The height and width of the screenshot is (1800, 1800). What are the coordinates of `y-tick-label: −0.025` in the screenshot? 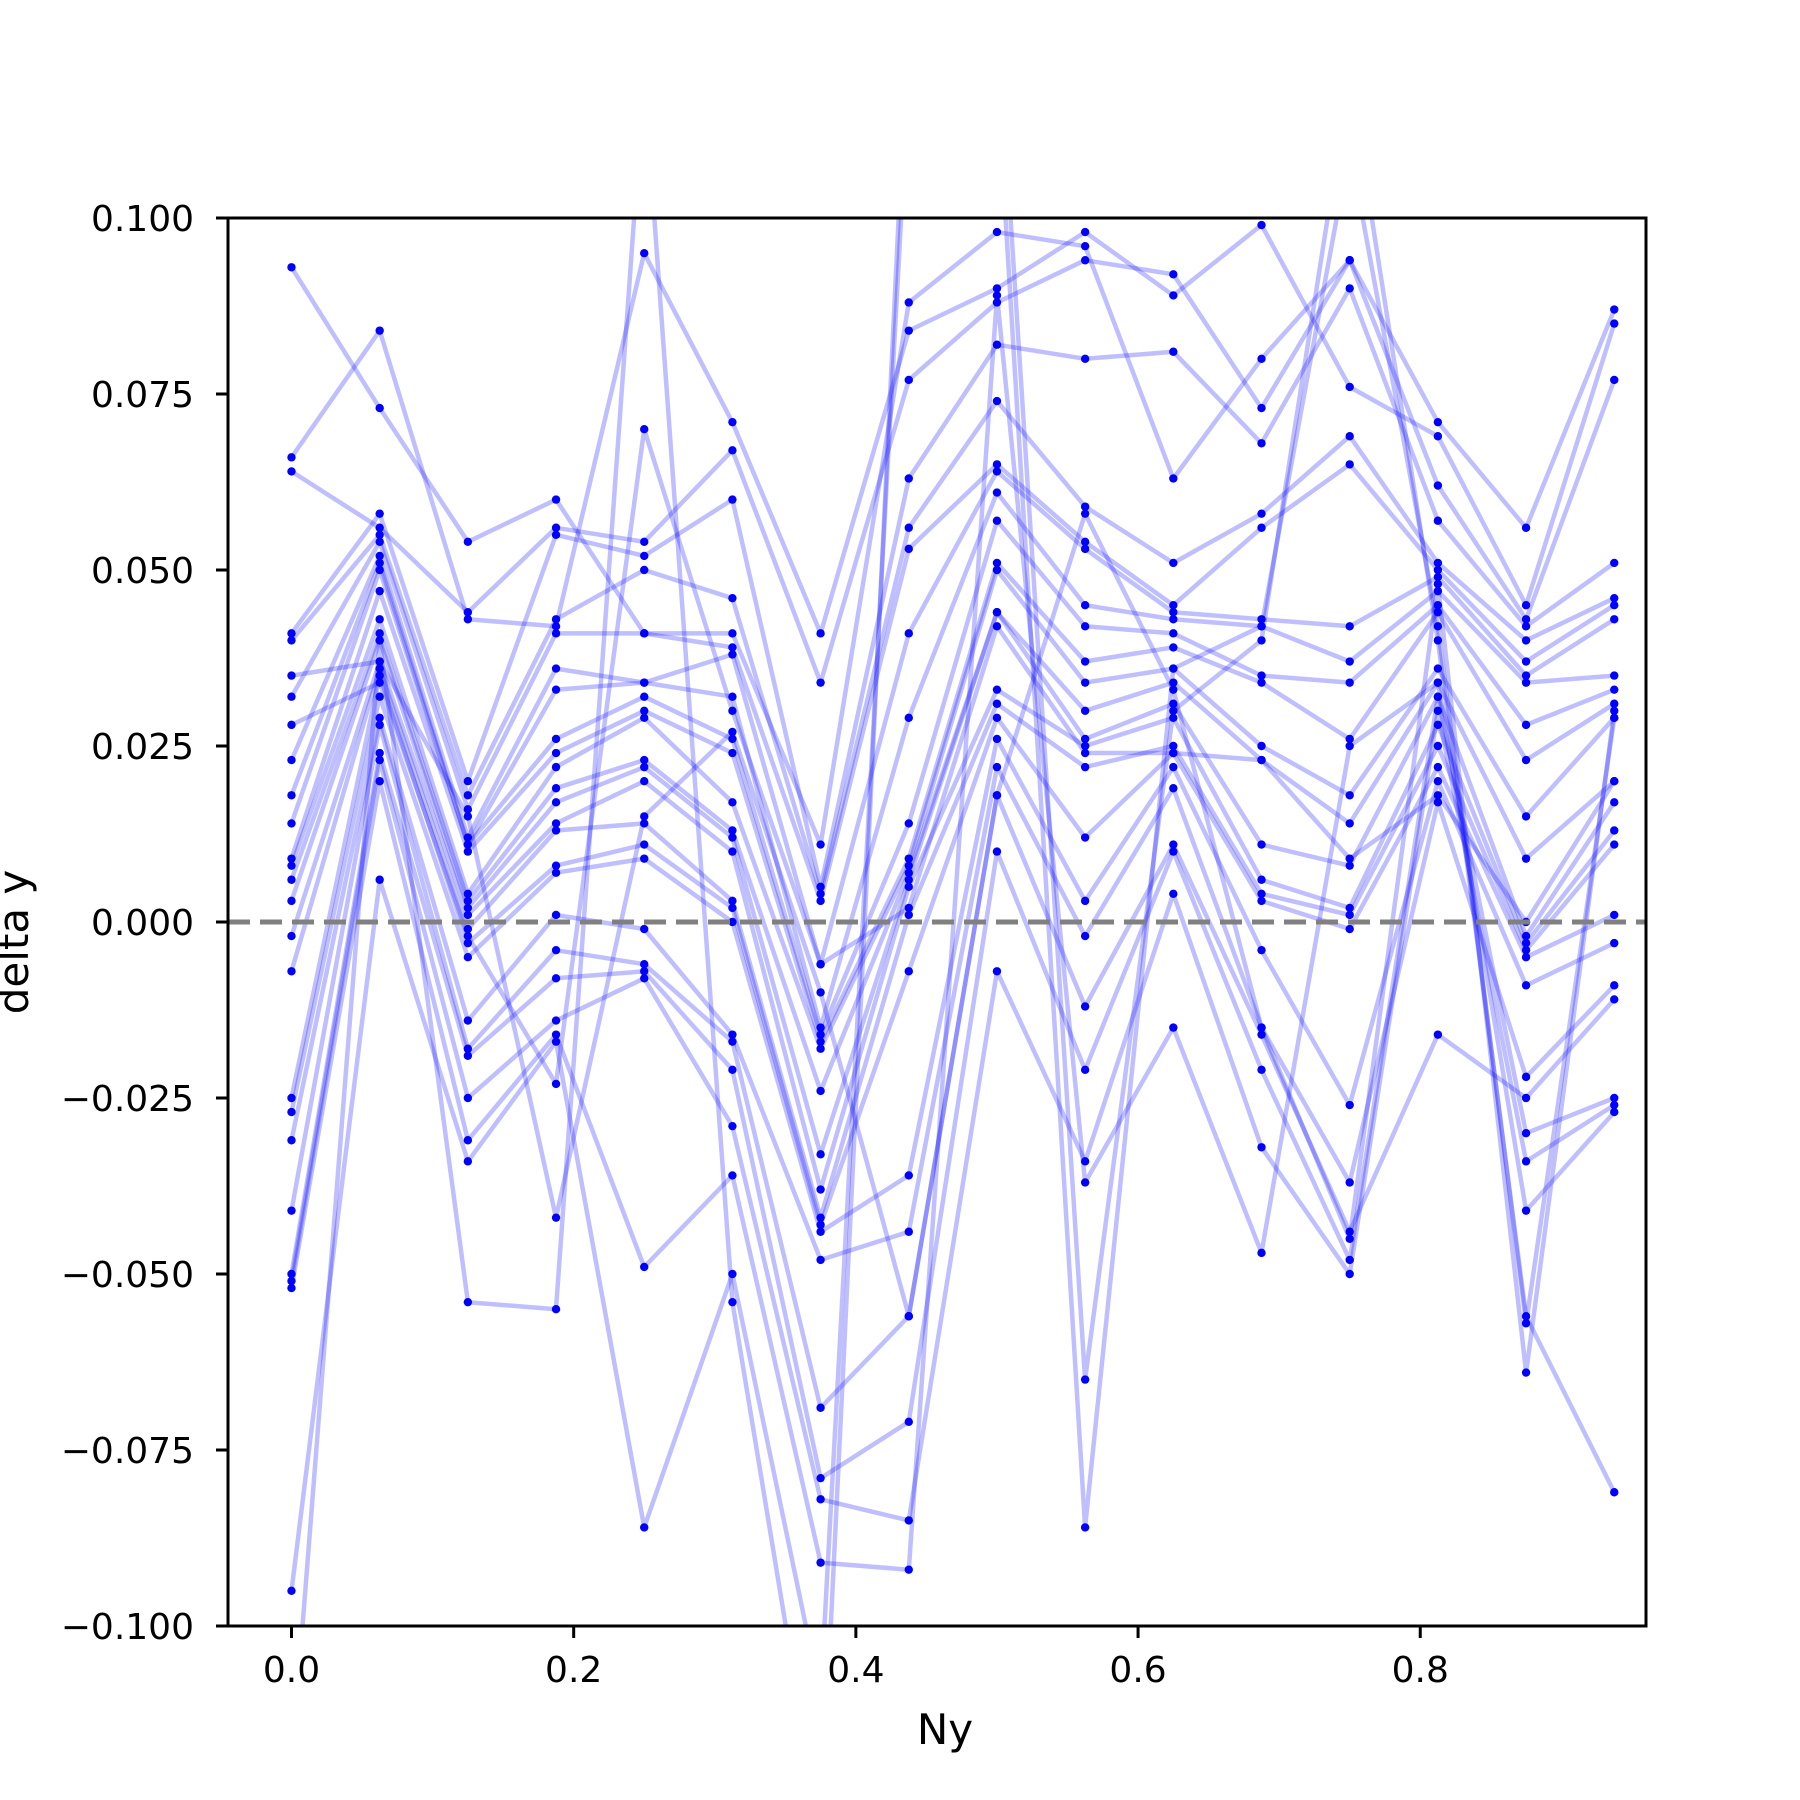 It's located at (127, 1099).